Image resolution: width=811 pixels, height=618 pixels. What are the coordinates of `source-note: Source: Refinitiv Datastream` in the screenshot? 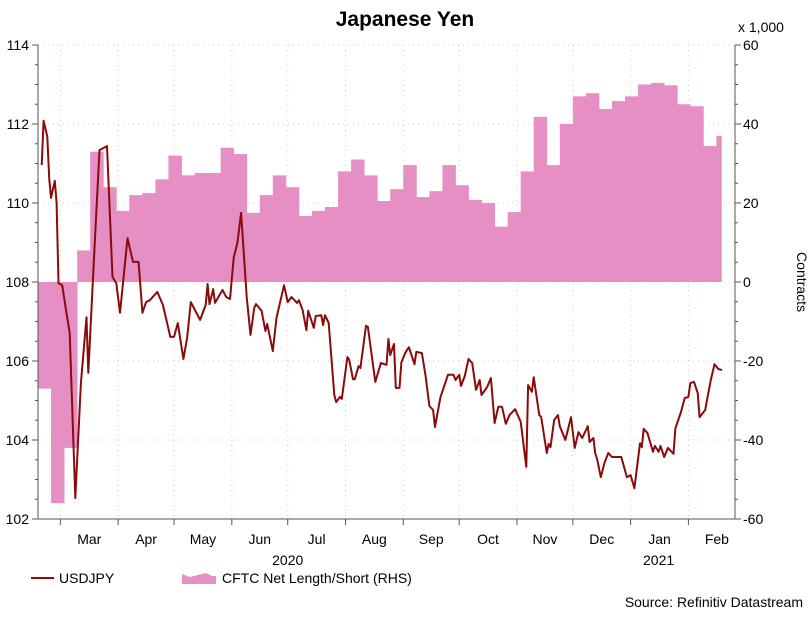 It's located at (714, 602).